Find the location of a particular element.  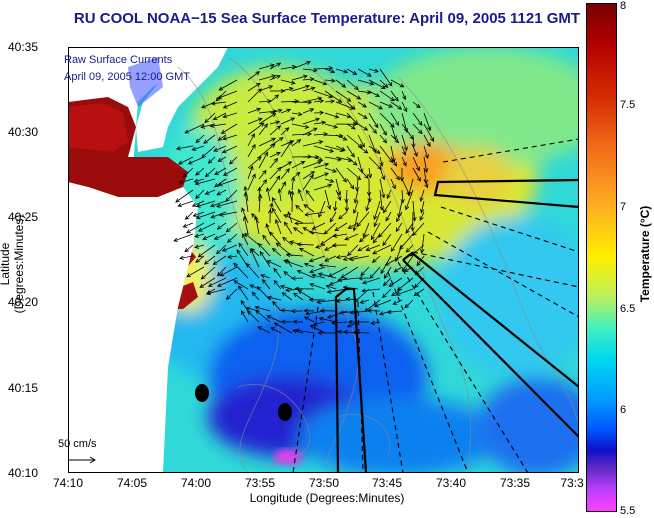

colorbar-tick-label: 5.5 is located at coordinates (628, 511).